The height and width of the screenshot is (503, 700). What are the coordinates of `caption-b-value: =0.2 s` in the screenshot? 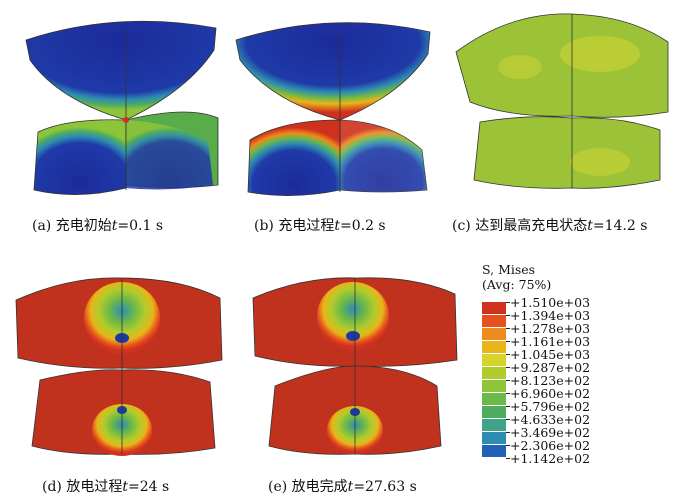 It's located at (362, 226).